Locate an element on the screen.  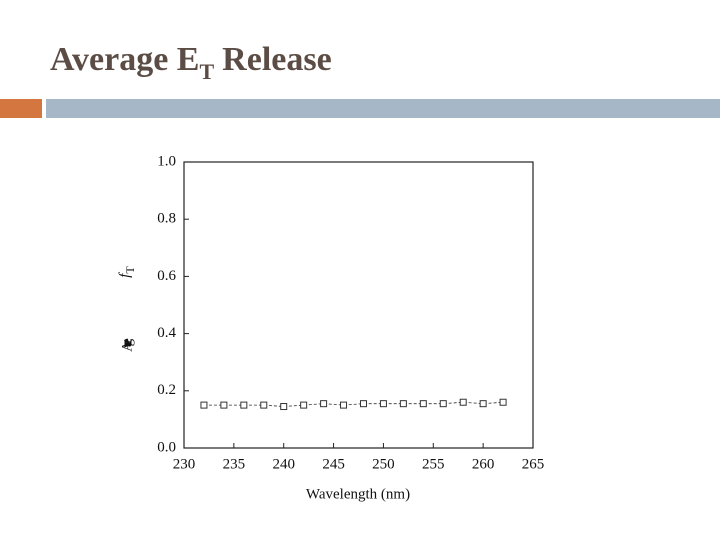
y-axis-label: fT is located at coordinates (126, 272).